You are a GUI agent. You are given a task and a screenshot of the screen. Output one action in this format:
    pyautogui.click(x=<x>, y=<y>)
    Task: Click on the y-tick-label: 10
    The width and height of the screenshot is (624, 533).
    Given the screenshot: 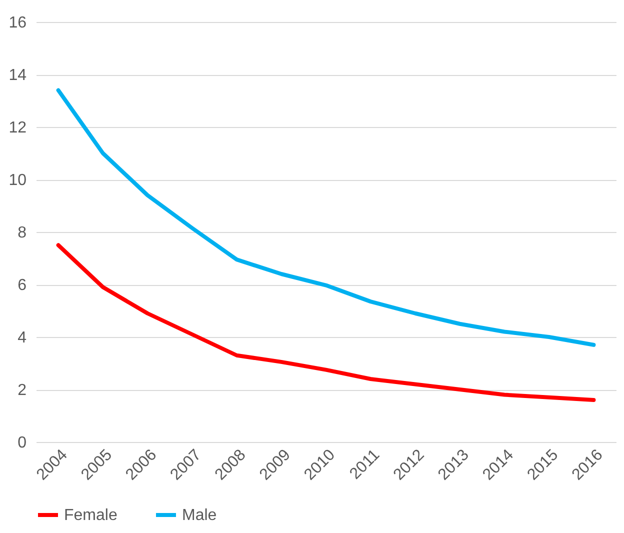 What is the action you would take?
    pyautogui.click(x=17, y=180)
    